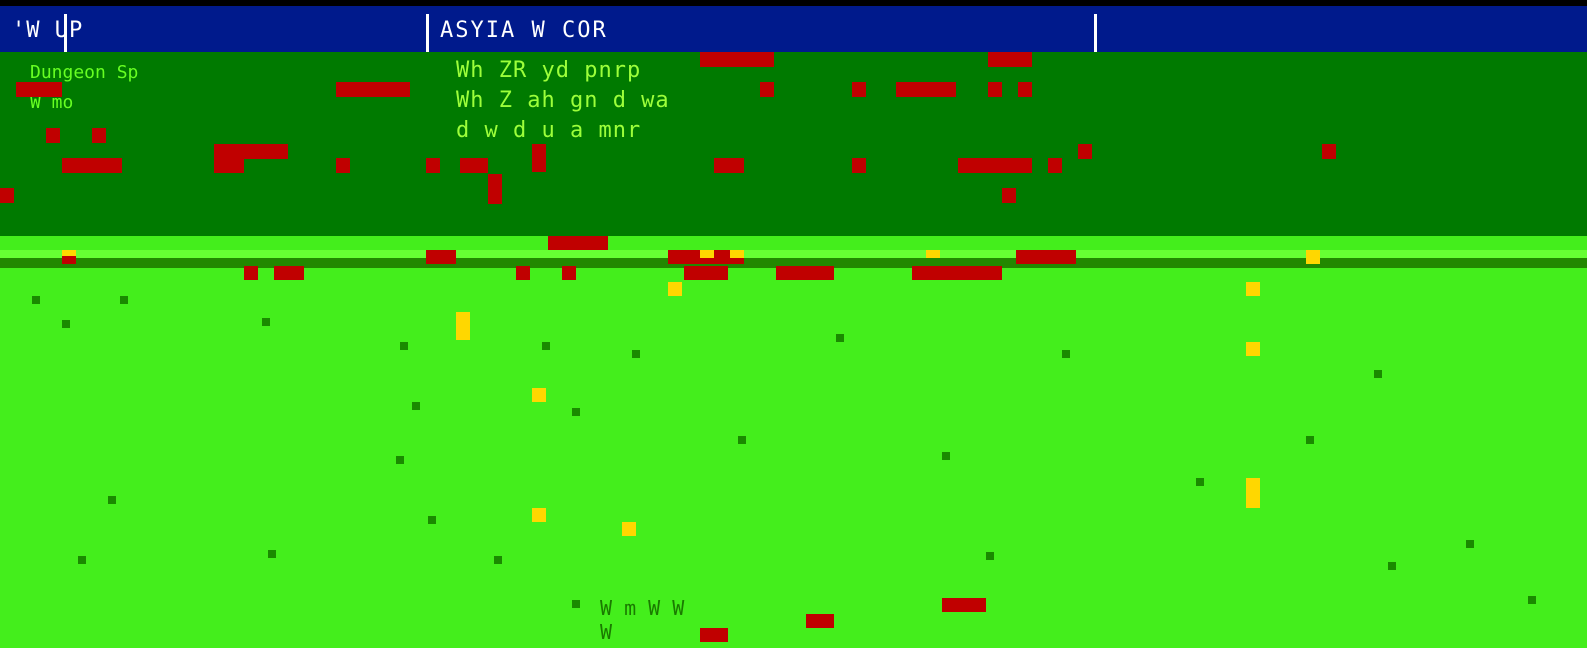 The width and height of the screenshot is (1587, 648). Describe the element at coordinates (606, 632) in the screenshot. I see `status-line: W` at that location.